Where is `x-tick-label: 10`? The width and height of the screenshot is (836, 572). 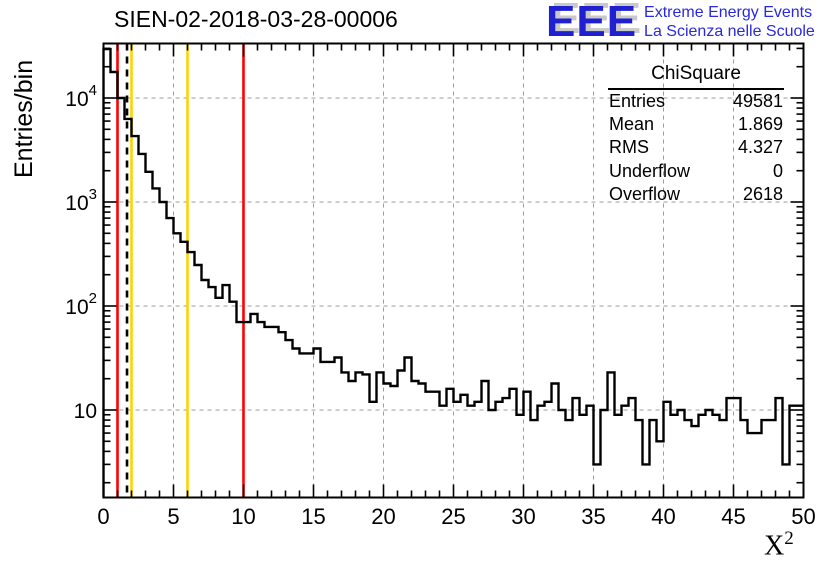
x-tick-label: 10 is located at coordinates (243, 516).